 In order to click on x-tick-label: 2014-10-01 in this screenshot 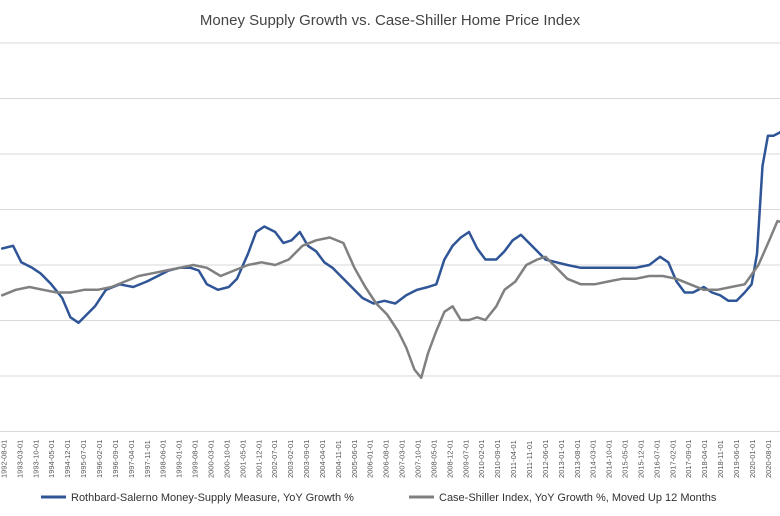, I will do `click(609, 459)`.